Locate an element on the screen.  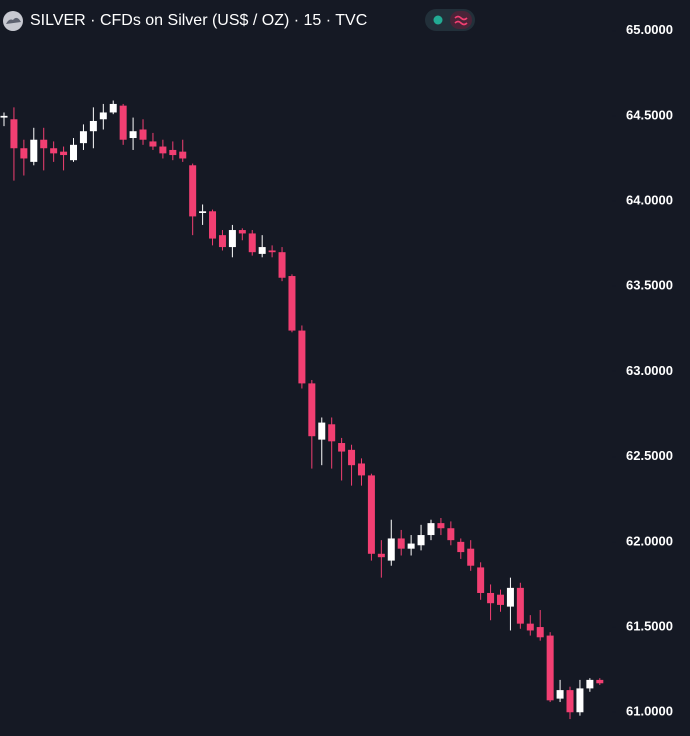
y-tick-label: 63.0000 is located at coordinates (649, 370).